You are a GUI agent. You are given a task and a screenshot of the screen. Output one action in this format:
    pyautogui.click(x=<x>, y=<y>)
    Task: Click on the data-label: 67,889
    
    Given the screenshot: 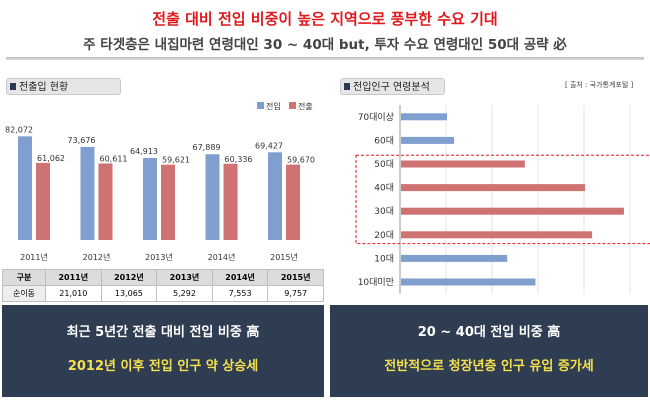 What is the action you would take?
    pyautogui.click(x=207, y=147)
    